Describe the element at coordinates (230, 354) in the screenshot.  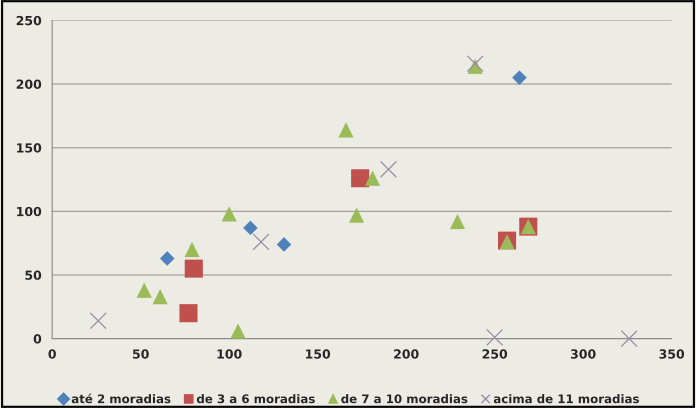
I see `x-tick-label: 100` at that location.